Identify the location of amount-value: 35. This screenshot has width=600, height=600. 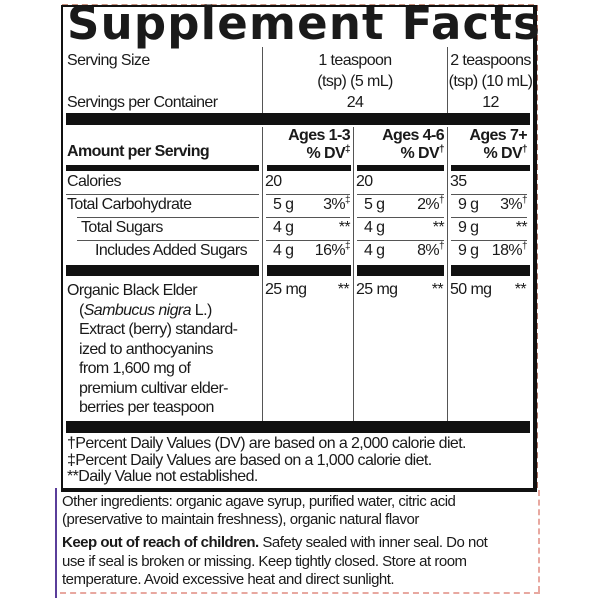
(458, 181).